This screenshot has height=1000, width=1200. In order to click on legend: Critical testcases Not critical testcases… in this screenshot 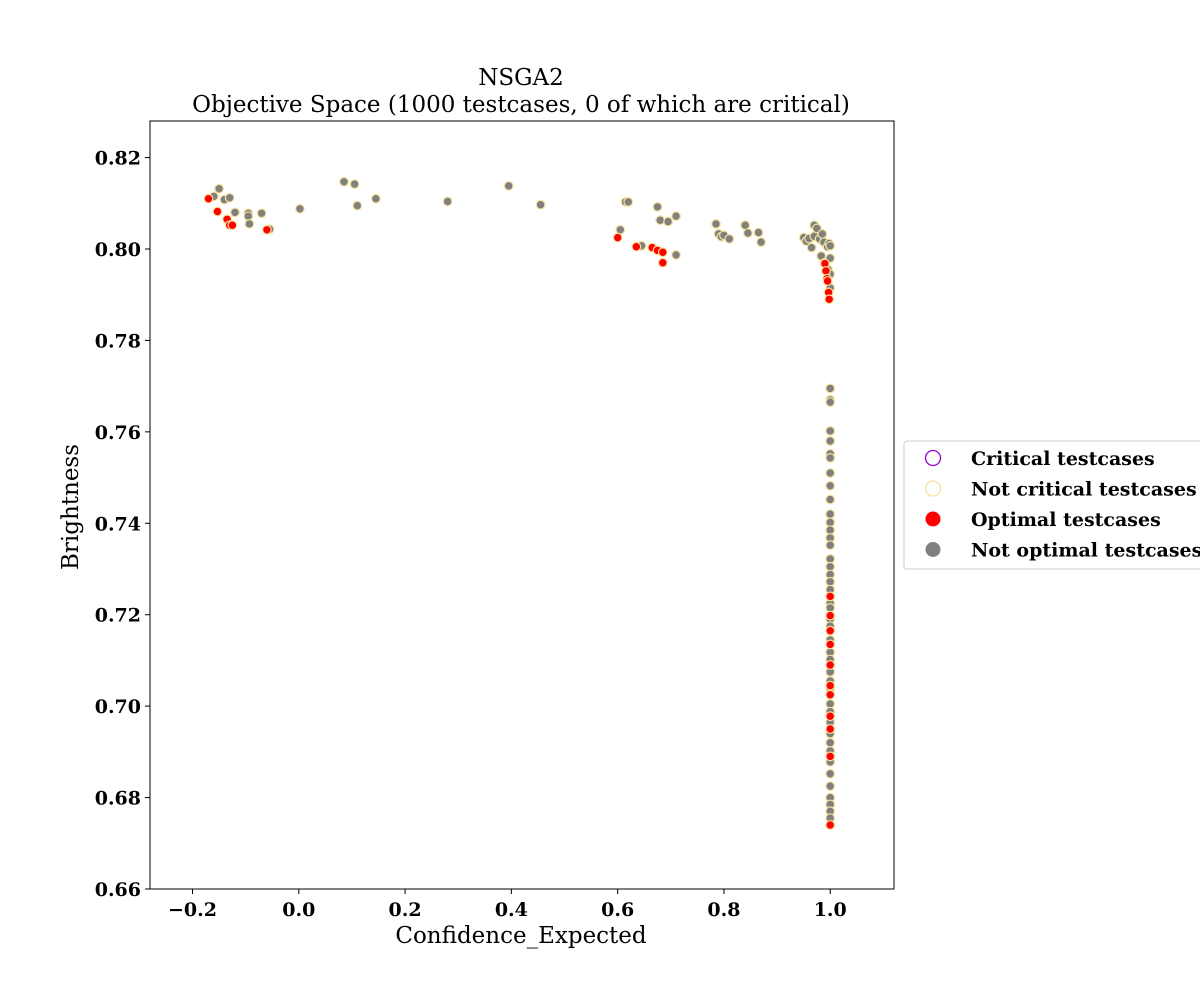, I will do `click(1051, 505)`.